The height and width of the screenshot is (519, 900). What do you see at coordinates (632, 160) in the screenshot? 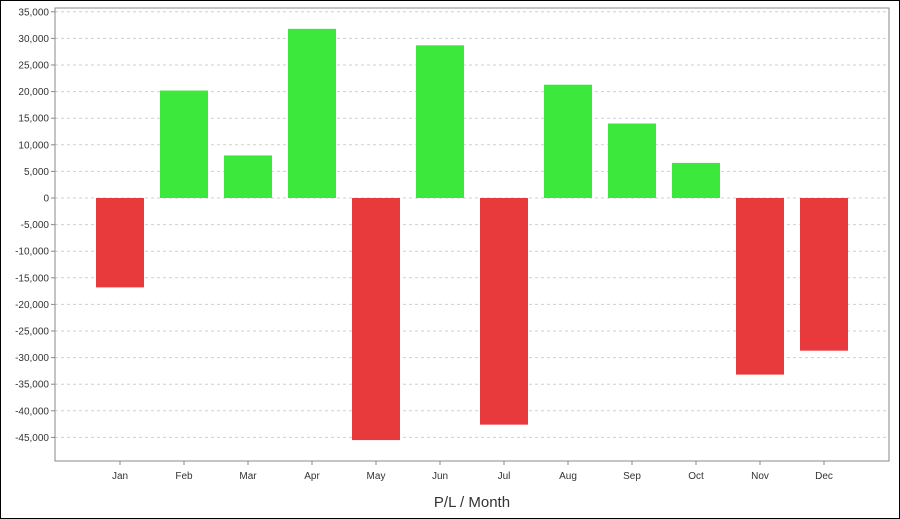
I see `bar-sep` at bounding box center [632, 160].